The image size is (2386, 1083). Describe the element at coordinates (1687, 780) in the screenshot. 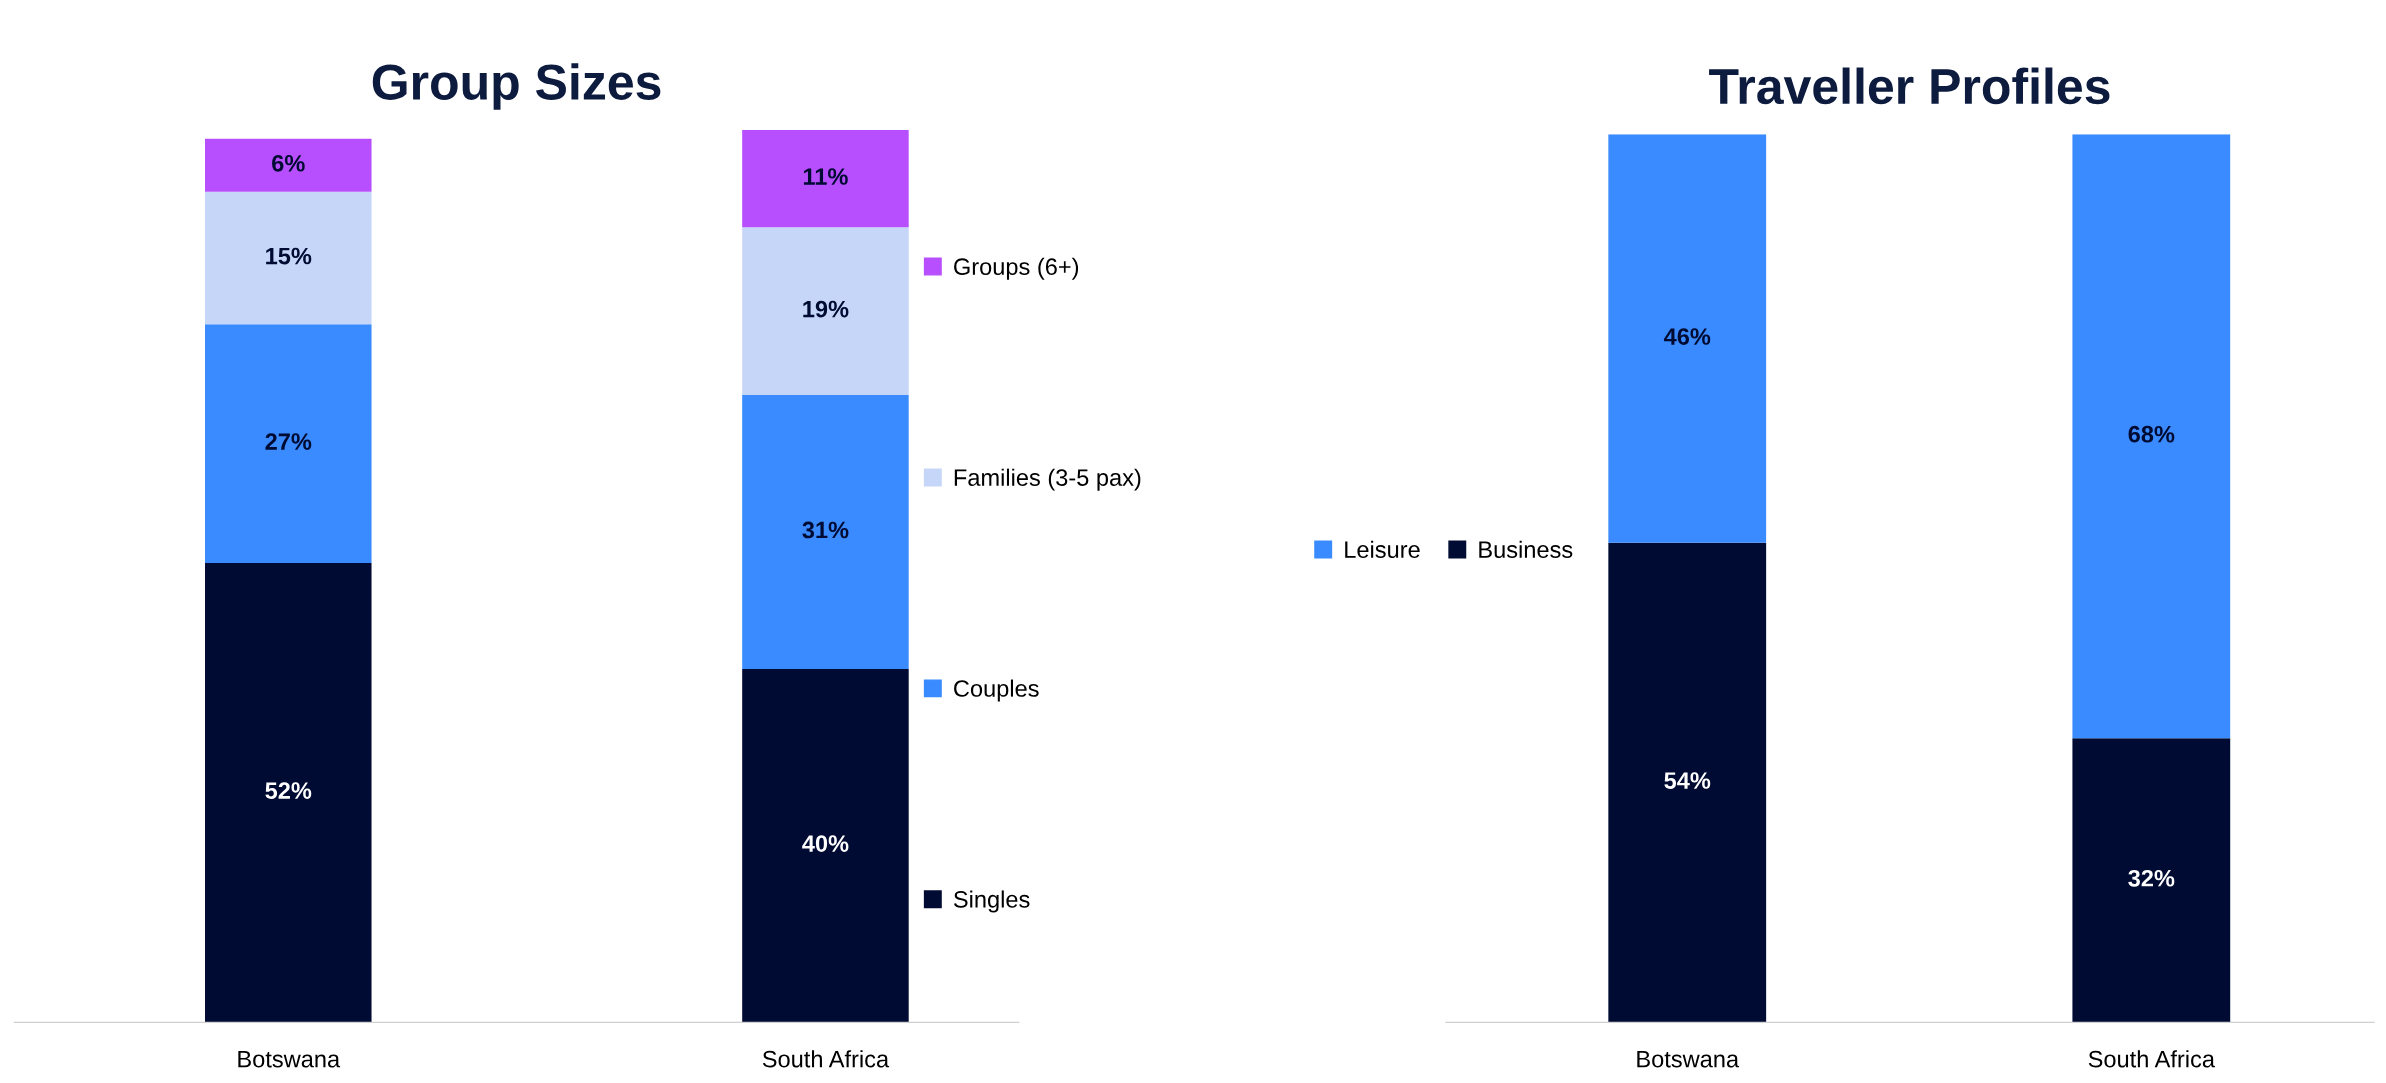

I see `data-label: 54%` at that location.